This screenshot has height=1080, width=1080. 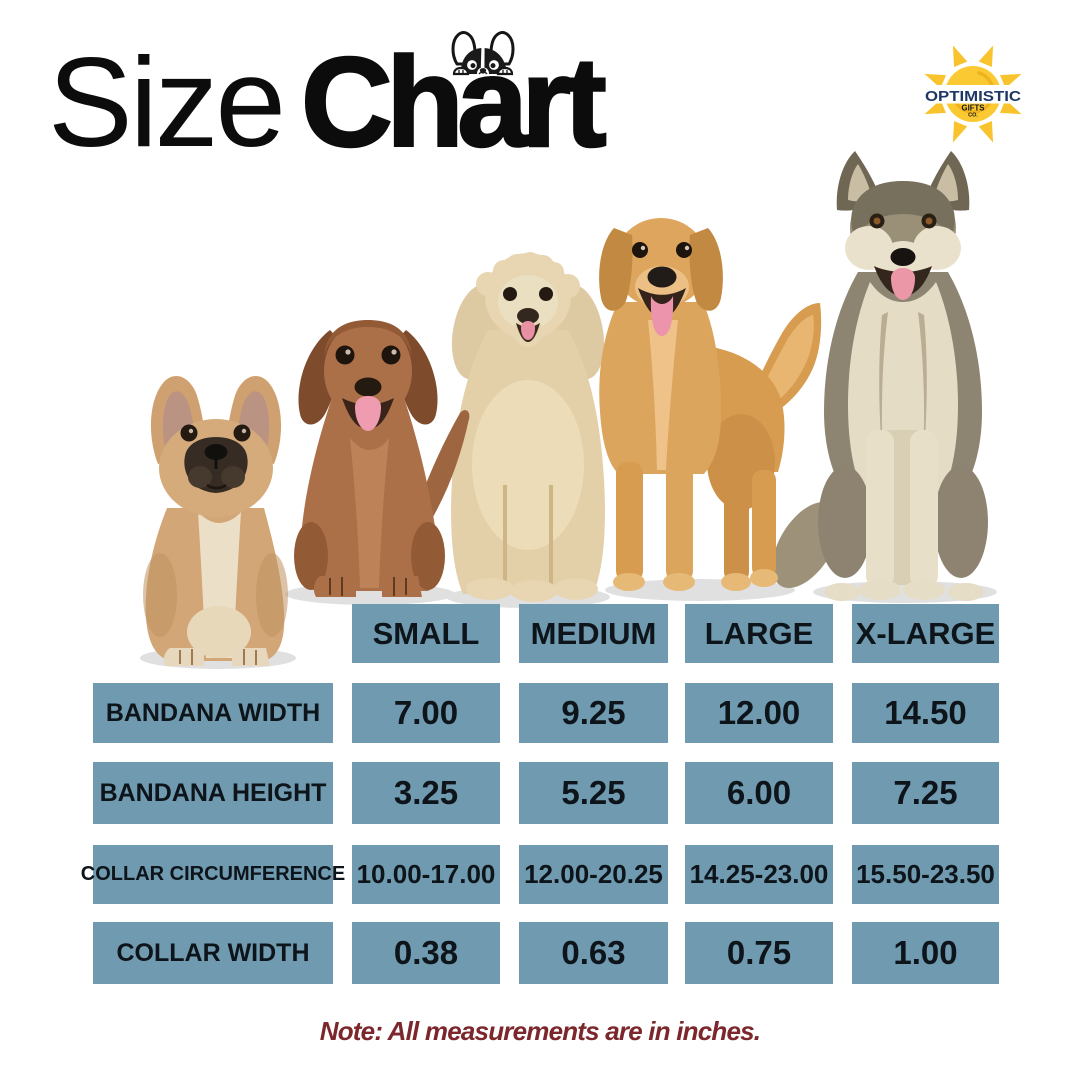 What do you see at coordinates (973, 116) in the screenshot?
I see `svg-text: CO.` at bounding box center [973, 116].